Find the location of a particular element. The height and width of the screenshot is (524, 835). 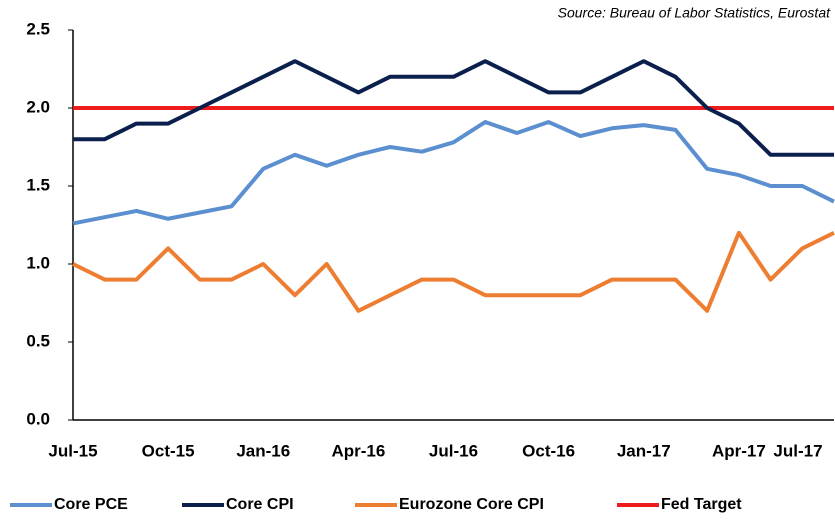

x-tick-label: Jan-17 is located at coordinates (644, 450).